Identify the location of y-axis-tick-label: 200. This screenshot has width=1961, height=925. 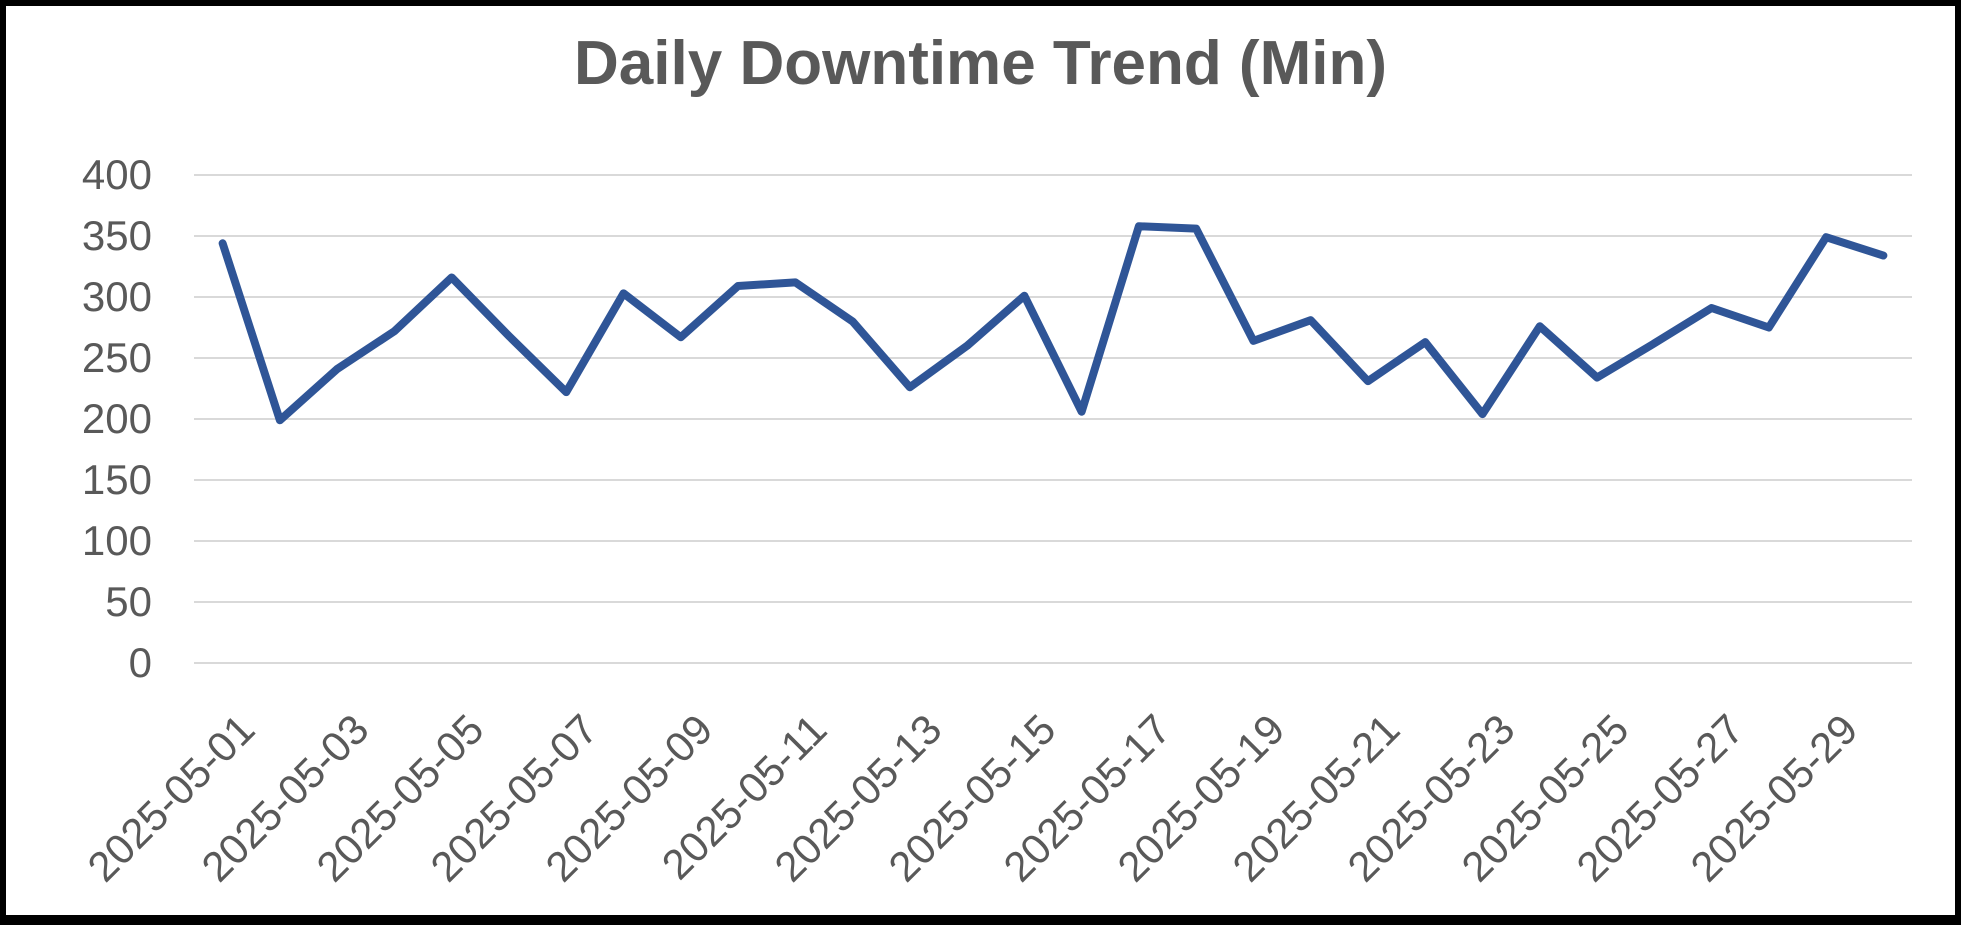
(116, 418).